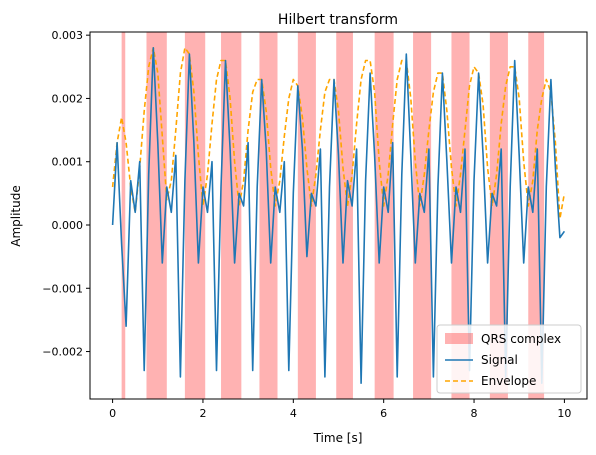 Image resolution: width=596 pixels, height=455 pixels. I want to click on y-tick-label: 0.003, so click(68, 35).